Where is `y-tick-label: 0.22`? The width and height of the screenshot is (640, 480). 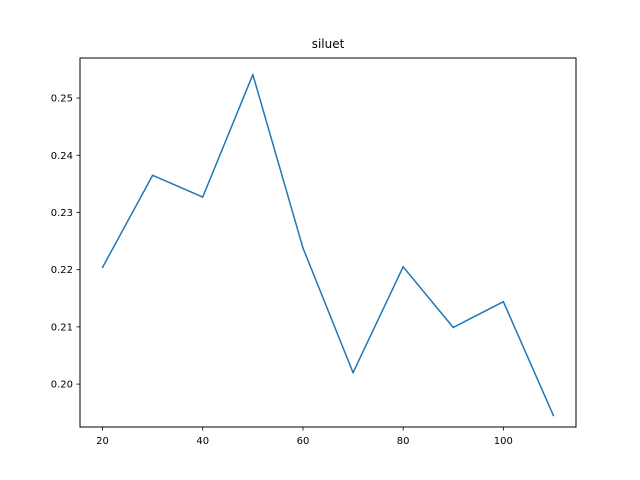
y-tick-label: 0.22 is located at coordinates (62, 270).